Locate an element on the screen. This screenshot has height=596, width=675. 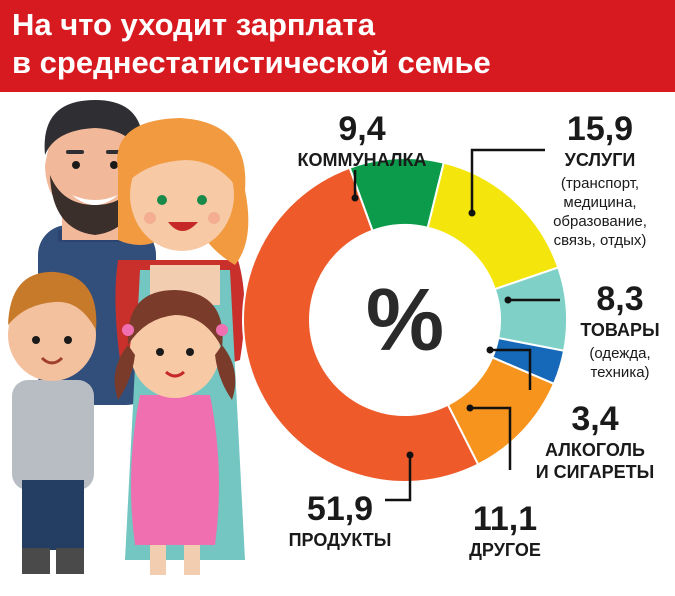
slice-value-label: 51,9 is located at coordinates (340, 509).